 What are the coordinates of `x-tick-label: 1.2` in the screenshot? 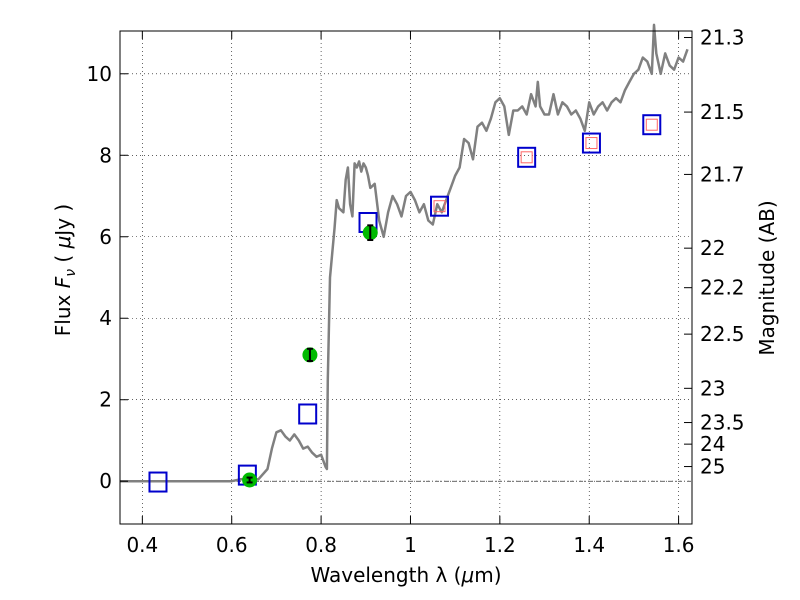 It's located at (500, 545).